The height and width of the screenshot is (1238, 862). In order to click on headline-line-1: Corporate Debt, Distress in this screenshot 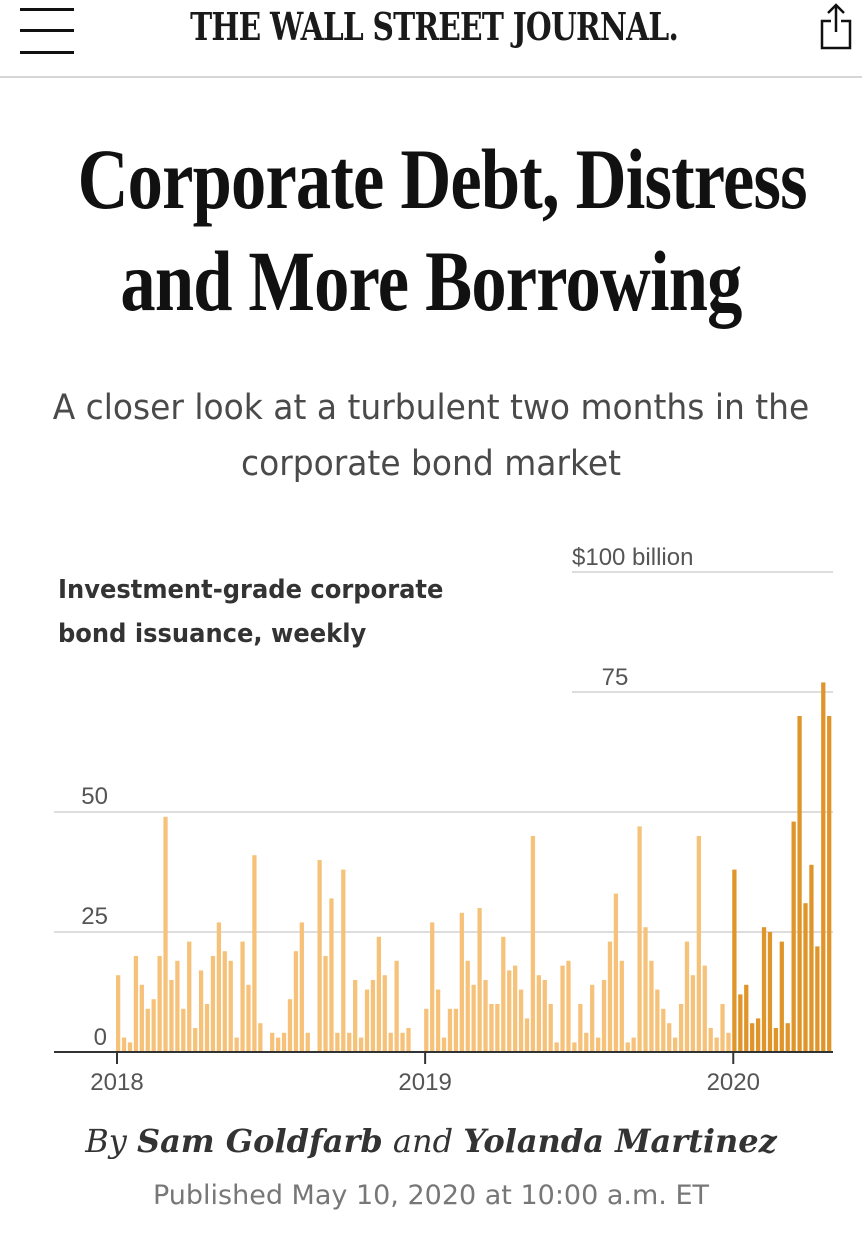, I will do `click(442, 179)`.